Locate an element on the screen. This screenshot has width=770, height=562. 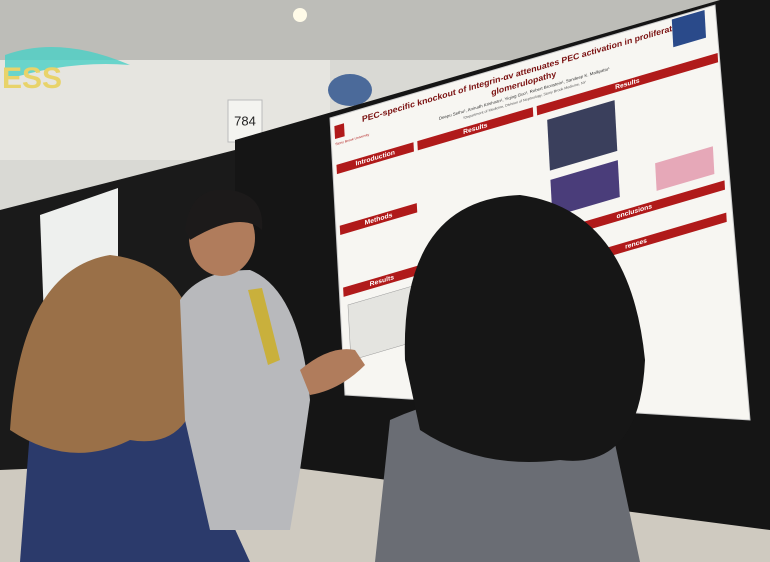
ceiling-light is located at coordinates (300, 15).